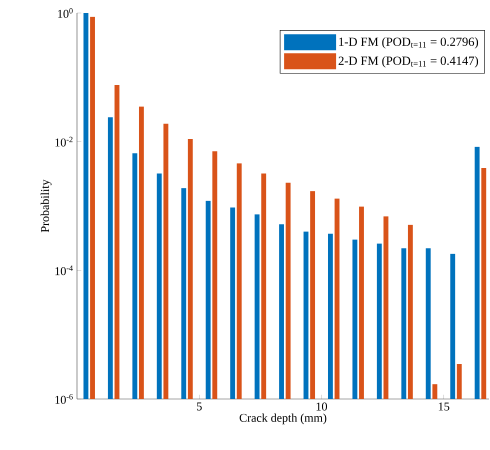  What do you see at coordinates (46, 205) in the screenshot?
I see `y-axis-title: Probability` at bounding box center [46, 205].